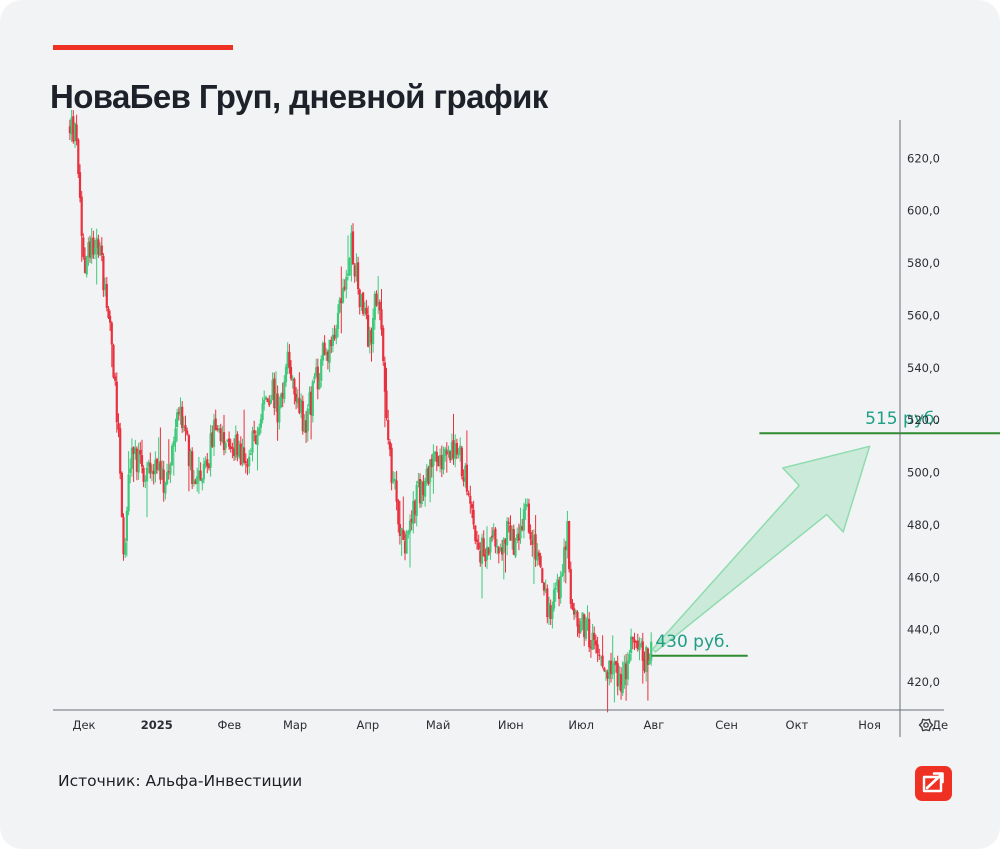 This screenshot has height=849, width=1000. I want to click on x-tick-label: Мар, so click(295, 725).